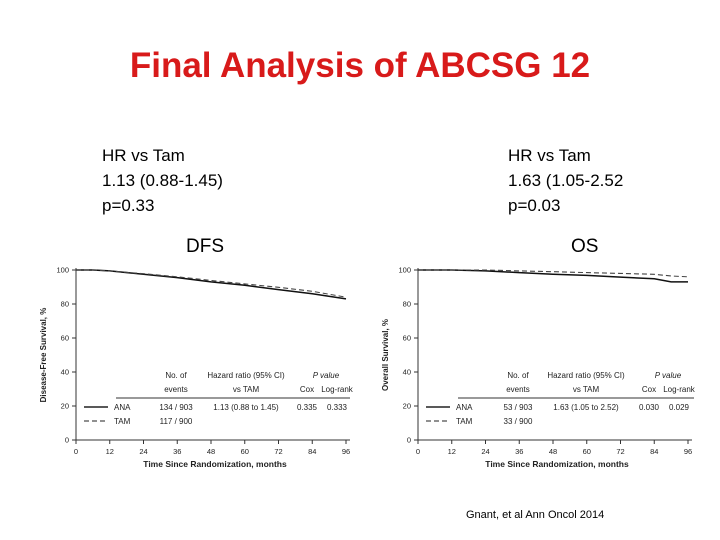 This screenshot has width=720, height=540. Describe the element at coordinates (586, 389) in the screenshot. I see `os-table-subheader-vs: vs TAM` at that location.